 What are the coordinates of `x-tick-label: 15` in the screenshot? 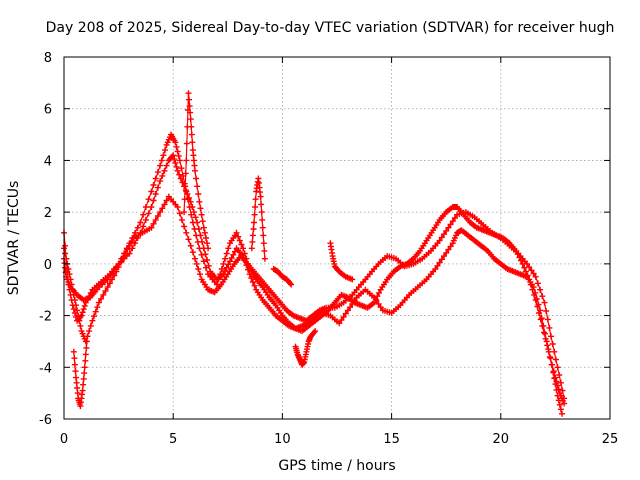 It's located at (391, 439).